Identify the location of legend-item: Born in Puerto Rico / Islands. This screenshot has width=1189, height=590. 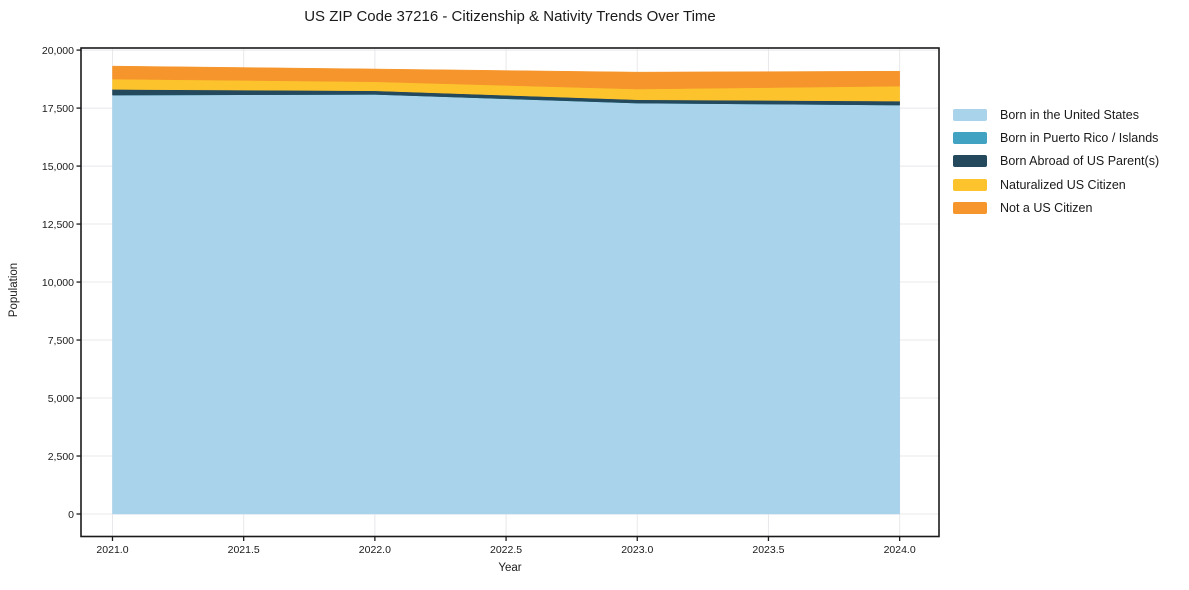
(1056, 137).